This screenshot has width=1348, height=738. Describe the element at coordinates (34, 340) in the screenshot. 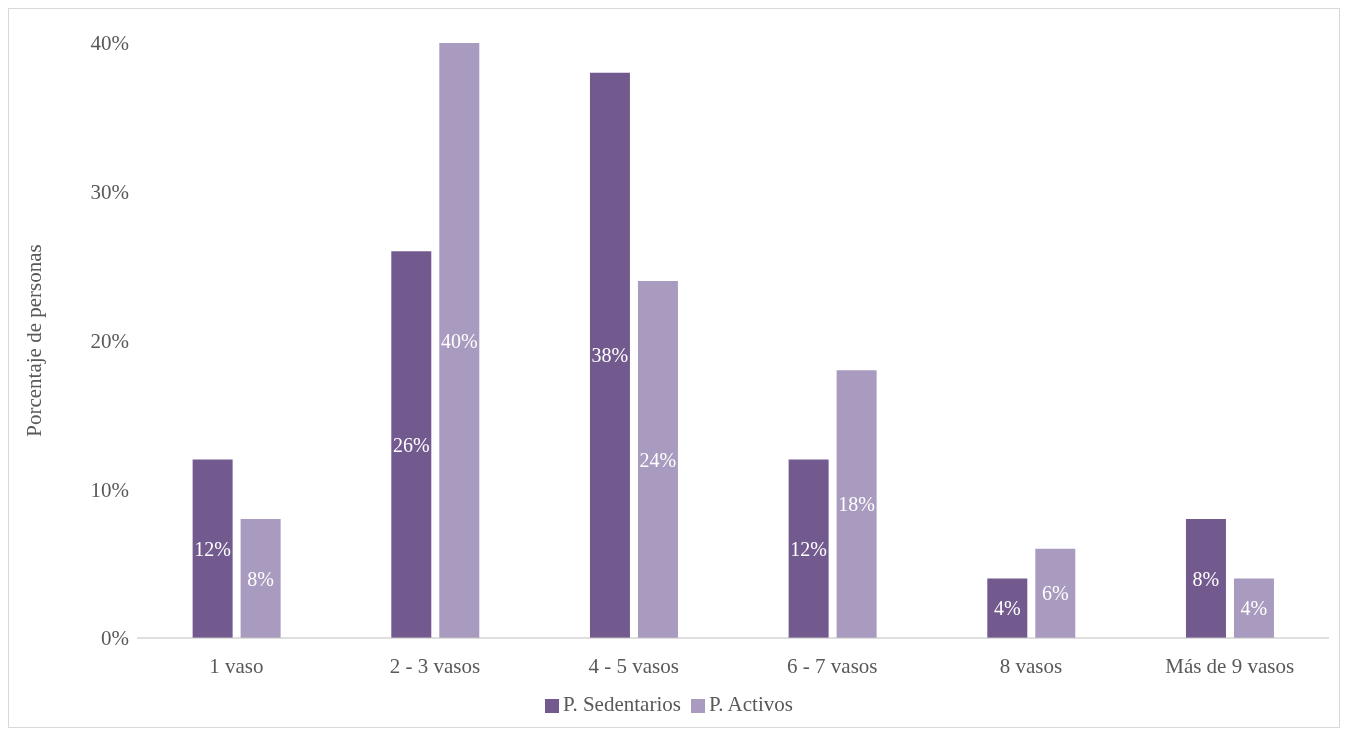

I see `y-axis-title: Porcentaje de personas` at that location.